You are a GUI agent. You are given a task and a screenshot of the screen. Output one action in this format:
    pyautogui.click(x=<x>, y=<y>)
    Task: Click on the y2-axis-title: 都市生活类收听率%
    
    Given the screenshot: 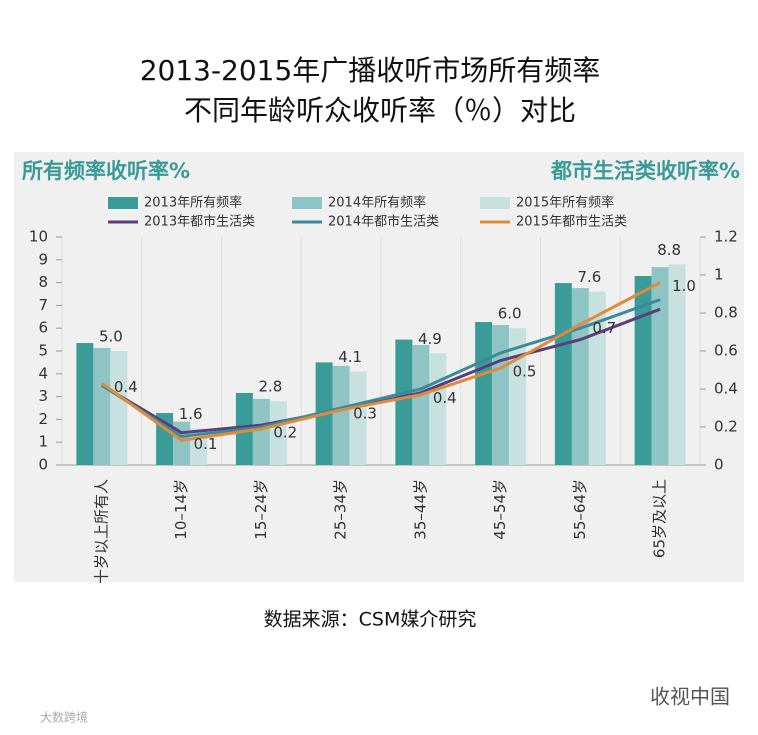 What is the action you would take?
    pyautogui.click(x=645, y=171)
    